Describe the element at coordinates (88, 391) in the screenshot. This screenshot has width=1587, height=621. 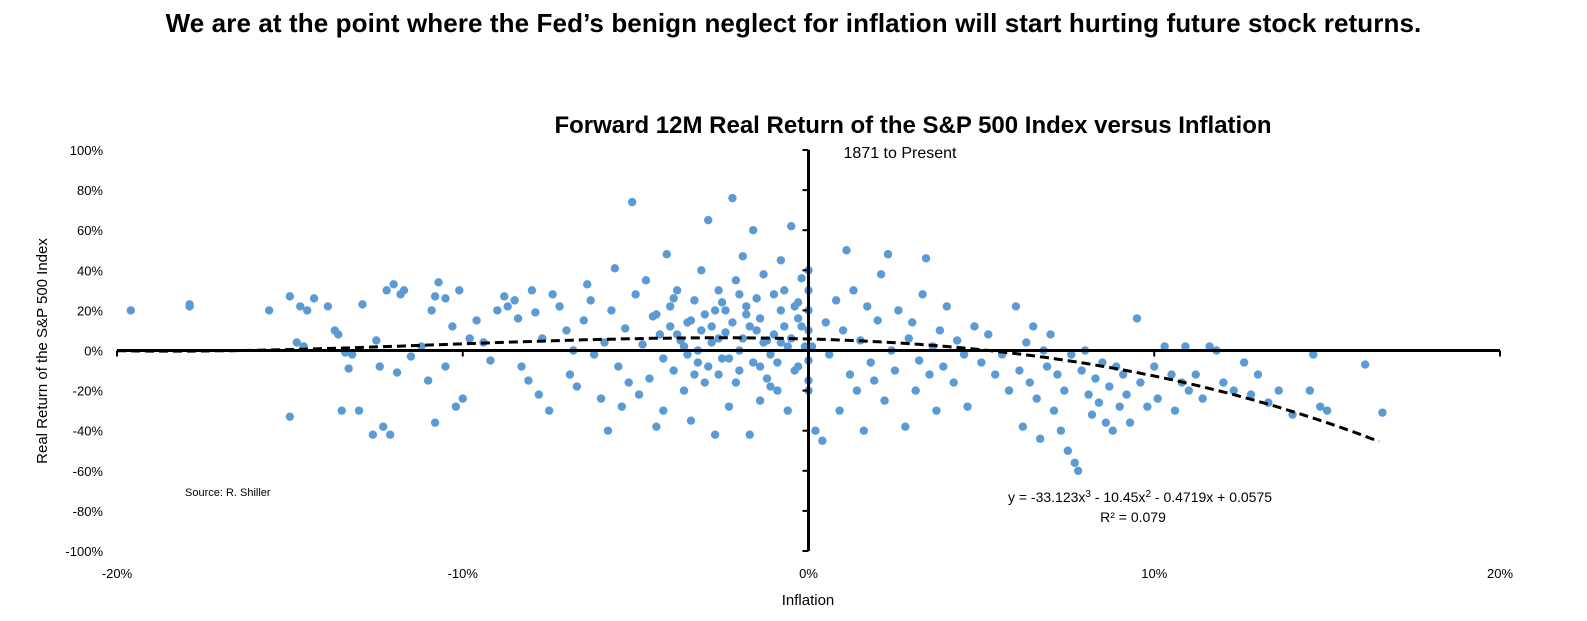
I see `y-tick-label: -20%` at that location.